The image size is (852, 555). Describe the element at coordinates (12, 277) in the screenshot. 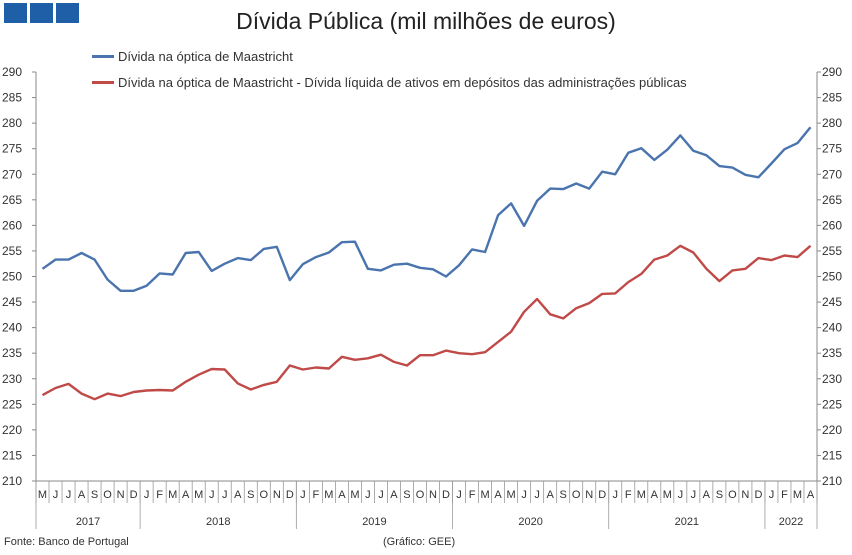

I see `y-tick-label-left: 250` at that location.